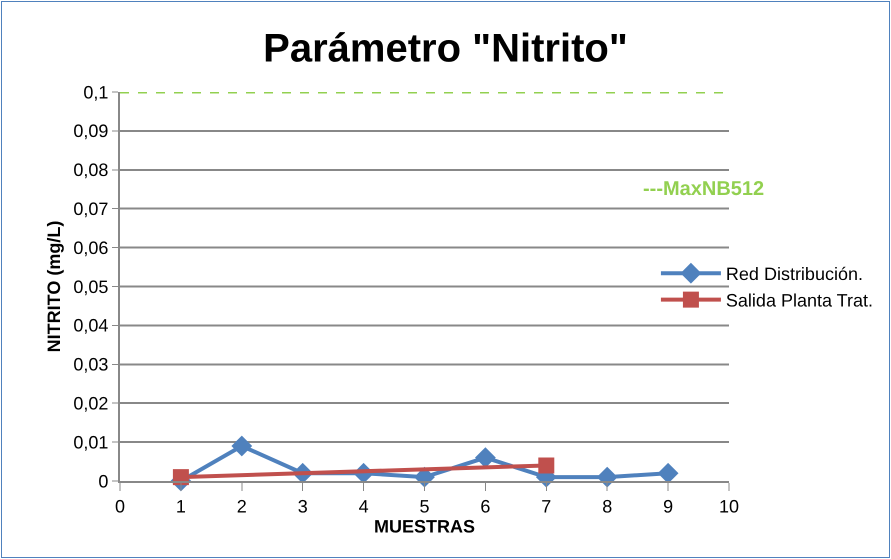  I want to click on x-axis-title: MUESTRAS, so click(425, 526).